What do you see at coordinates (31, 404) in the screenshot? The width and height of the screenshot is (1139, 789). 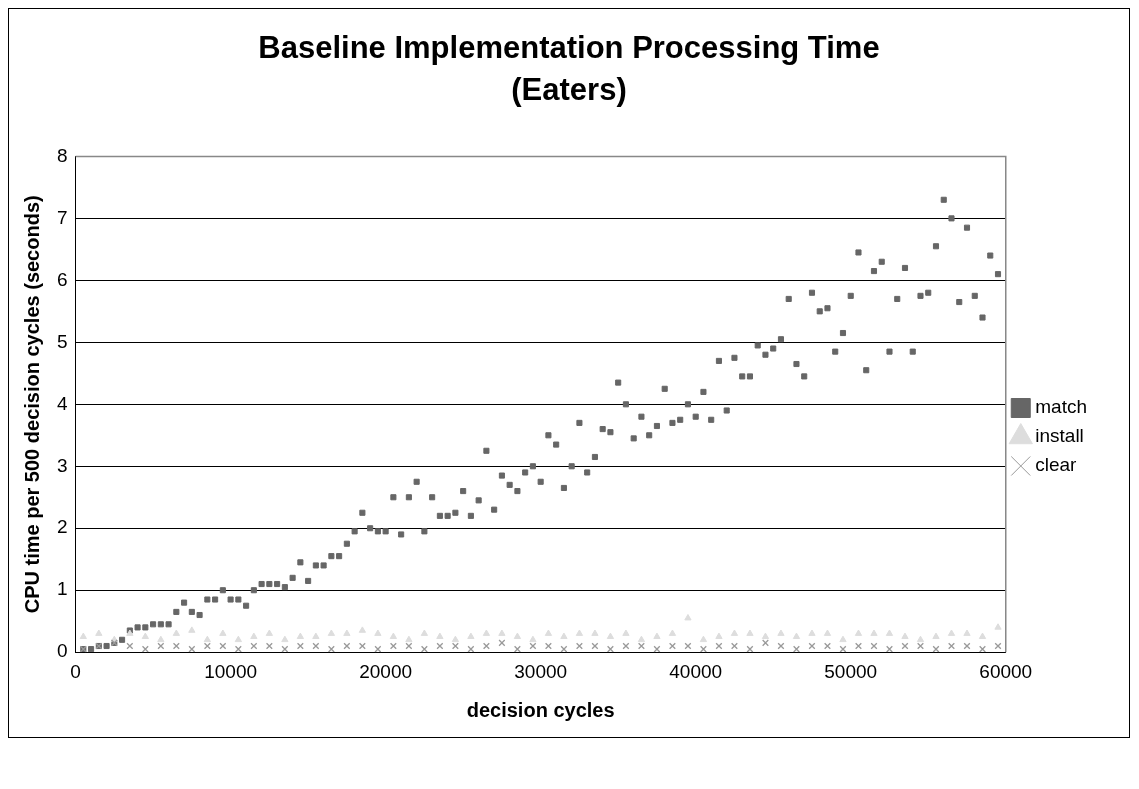 I see `y-axis-title: CPU time per 500 decision cycles (seconds)` at bounding box center [31, 404].